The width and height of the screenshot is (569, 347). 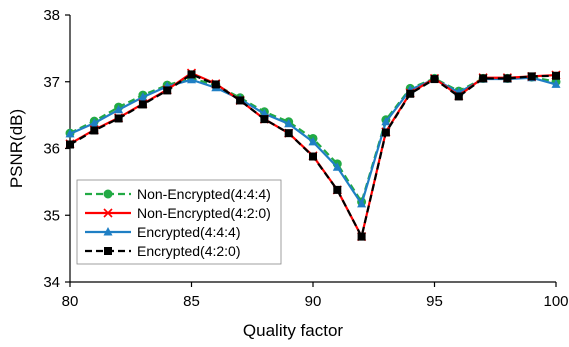 I want to click on y-tick-label: 35, so click(x=51, y=215).